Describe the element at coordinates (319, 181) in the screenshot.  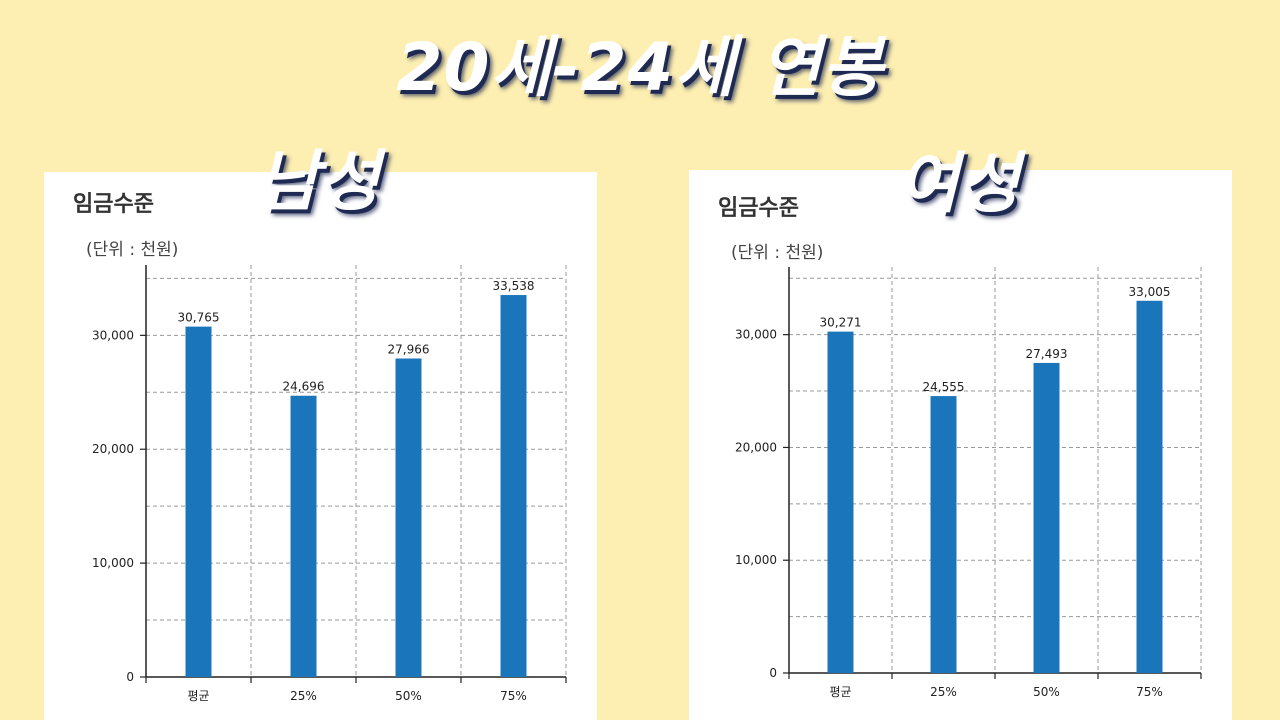
I see `gender-label-male: 남성` at that location.